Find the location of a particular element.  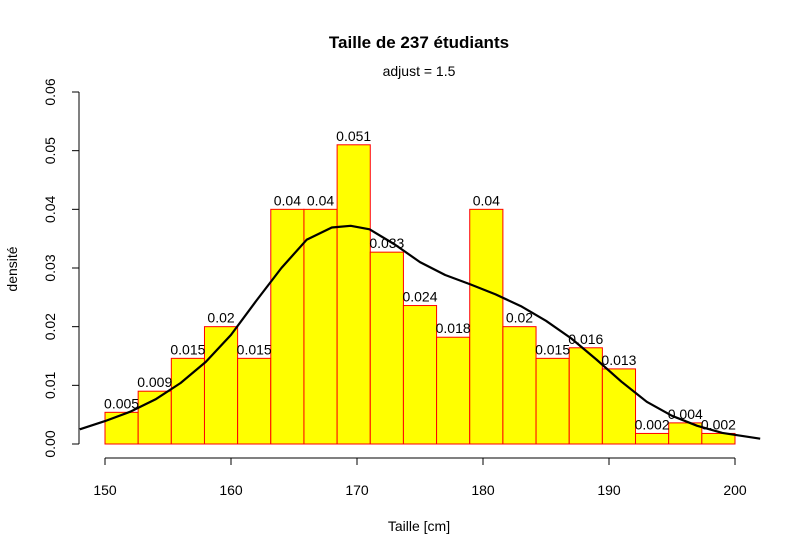

bar-value-label: 0.024 is located at coordinates (419, 297).